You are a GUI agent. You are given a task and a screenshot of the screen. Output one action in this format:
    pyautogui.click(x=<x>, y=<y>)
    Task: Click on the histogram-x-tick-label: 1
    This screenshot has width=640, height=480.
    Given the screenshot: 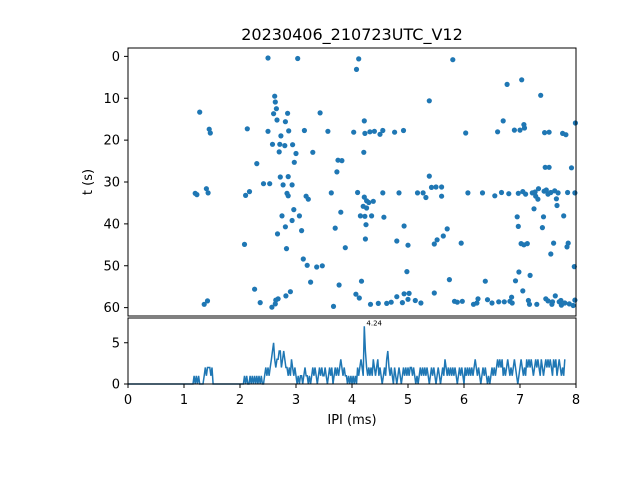 What is the action you would take?
    pyautogui.click(x=184, y=400)
    